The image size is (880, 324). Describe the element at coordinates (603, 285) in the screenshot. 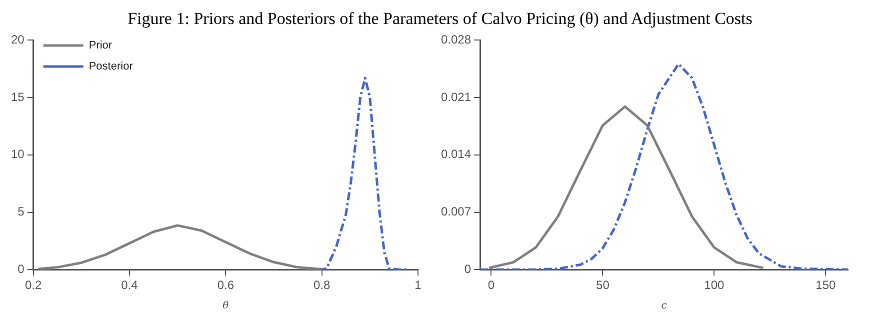

I see `x-tick-label: 50` at that location.